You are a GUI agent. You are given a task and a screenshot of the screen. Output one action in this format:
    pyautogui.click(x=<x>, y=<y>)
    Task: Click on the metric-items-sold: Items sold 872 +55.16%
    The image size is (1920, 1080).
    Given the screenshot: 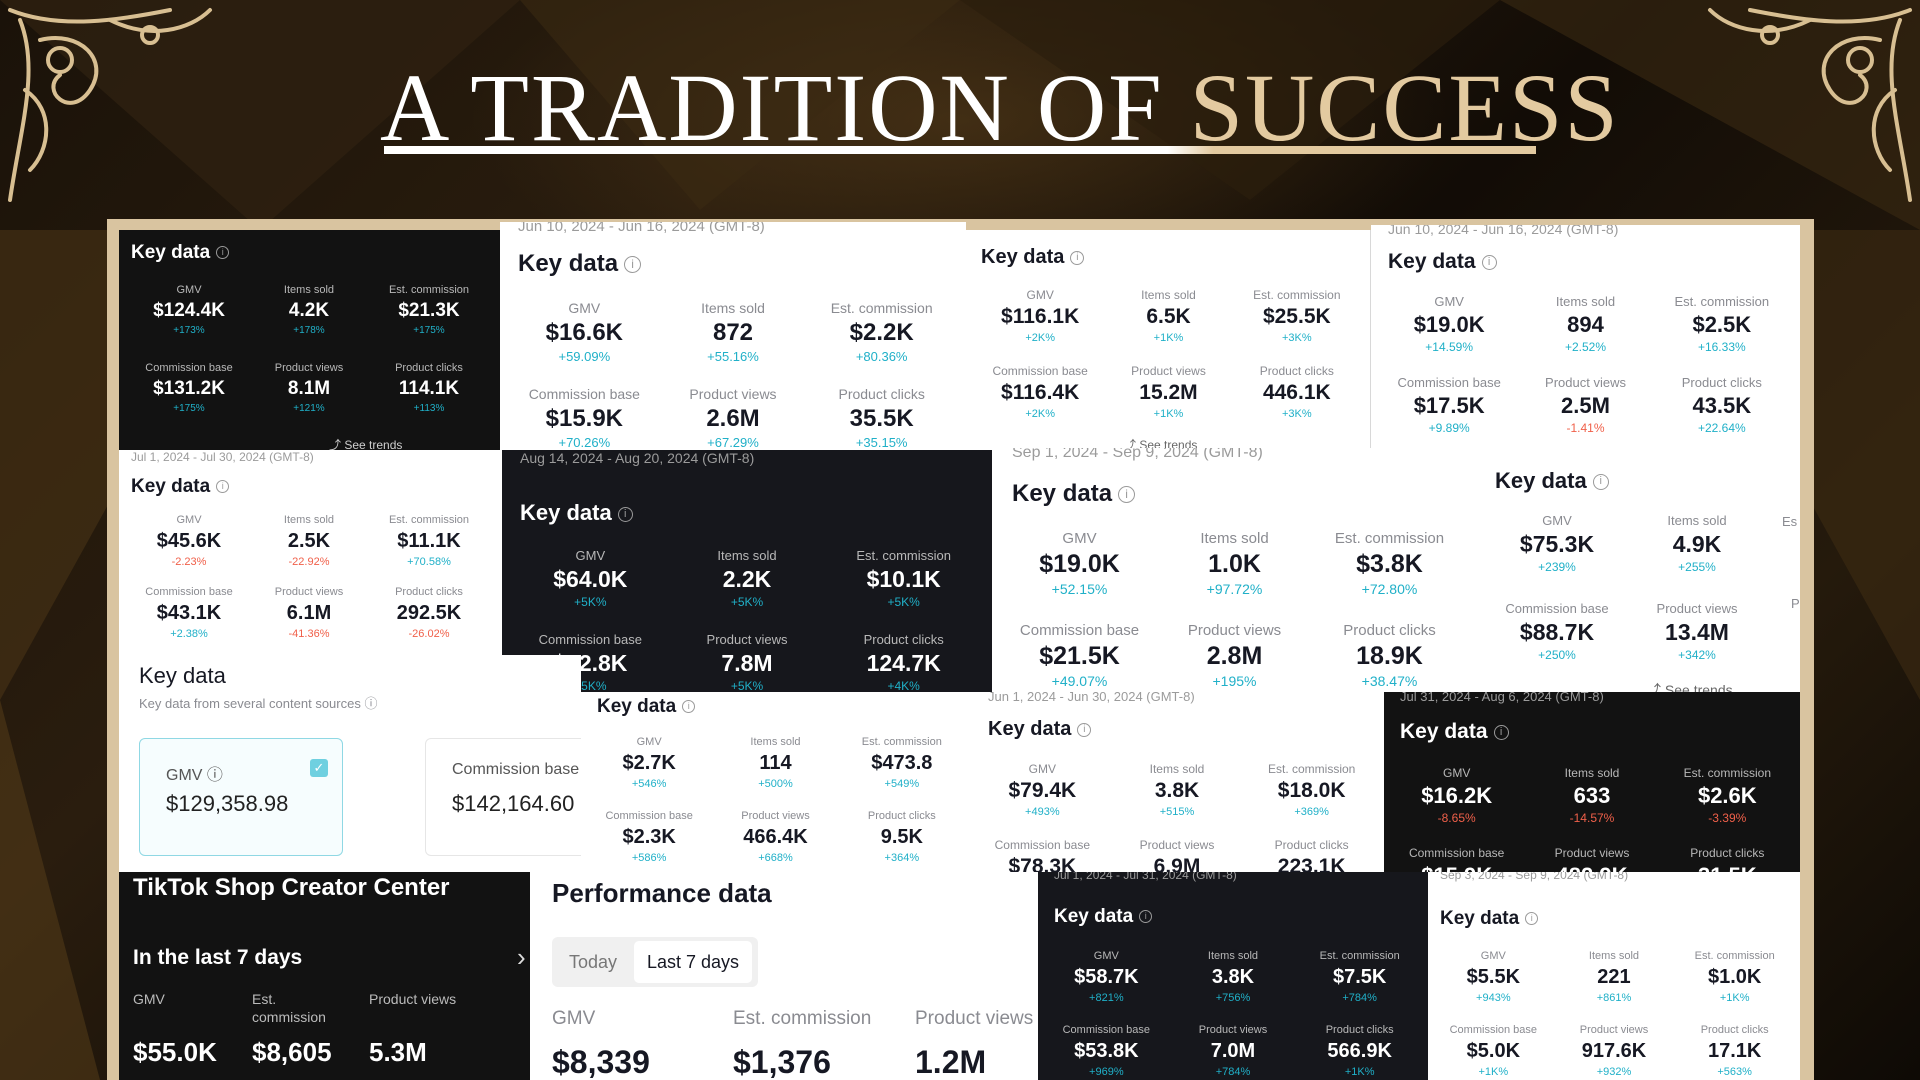 What is the action you would take?
    pyautogui.click(x=733, y=341)
    